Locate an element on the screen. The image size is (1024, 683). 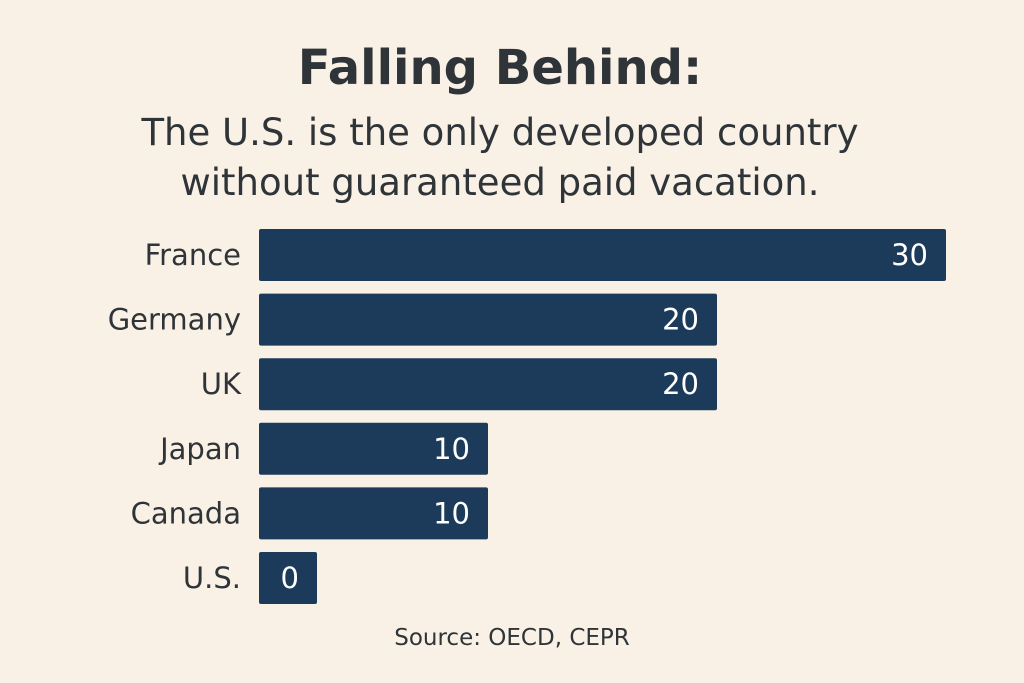
bar-france is located at coordinates (602, 255).